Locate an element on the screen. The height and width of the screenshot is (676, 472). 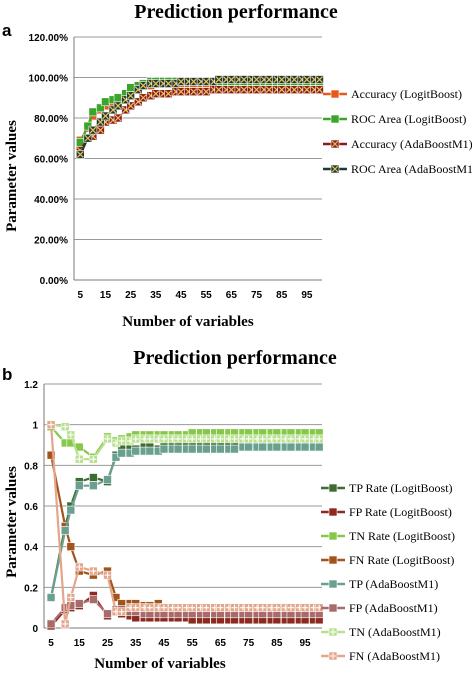
x-tick-label: 75 is located at coordinates (257, 295).